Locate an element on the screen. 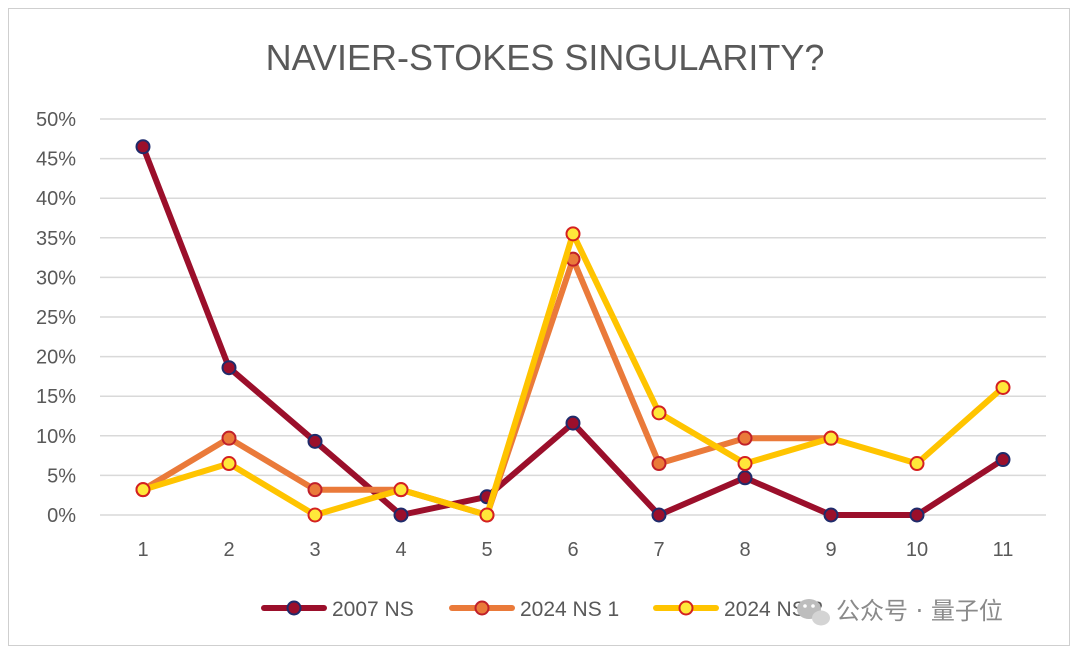  y-tick-label: 45% is located at coordinates (56, 160).